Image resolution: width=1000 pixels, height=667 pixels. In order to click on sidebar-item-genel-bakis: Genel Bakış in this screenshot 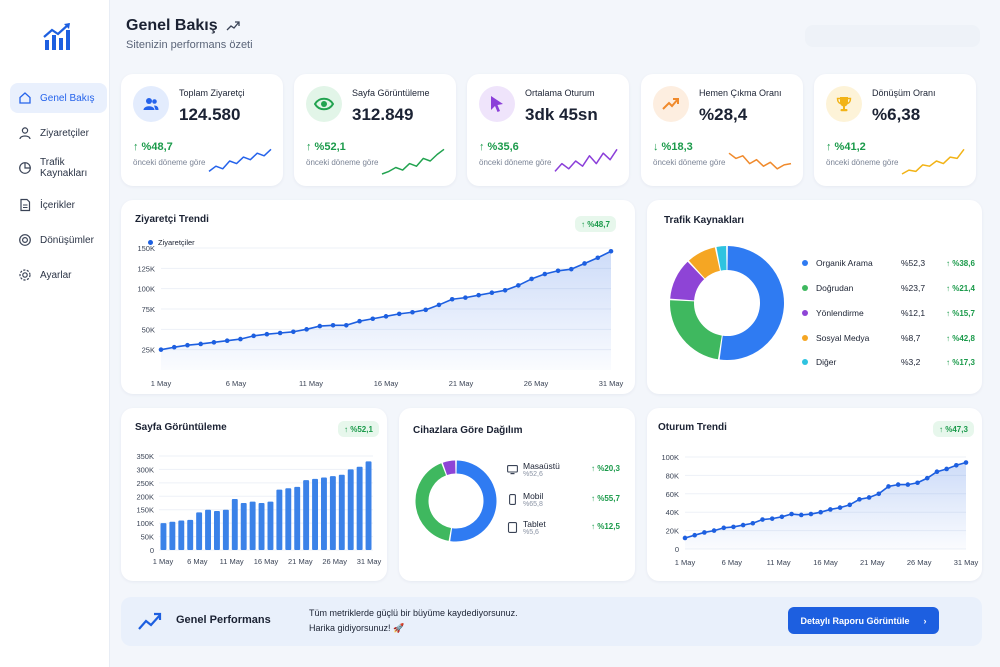, I will do `click(58, 98)`.